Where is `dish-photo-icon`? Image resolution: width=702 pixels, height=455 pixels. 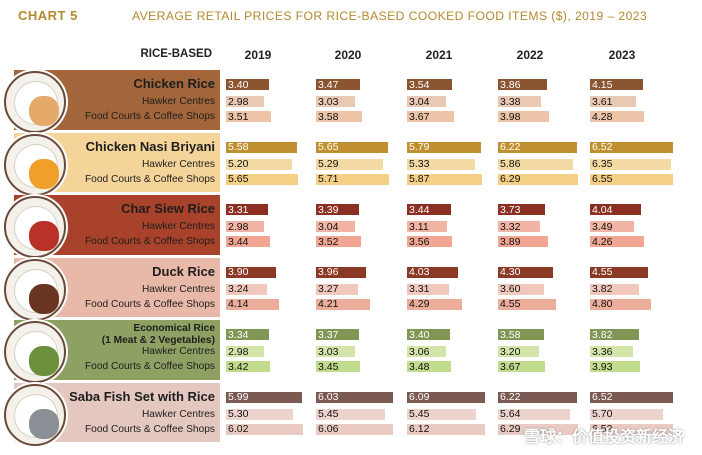
dish-photo-icon is located at coordinates (35, 352).